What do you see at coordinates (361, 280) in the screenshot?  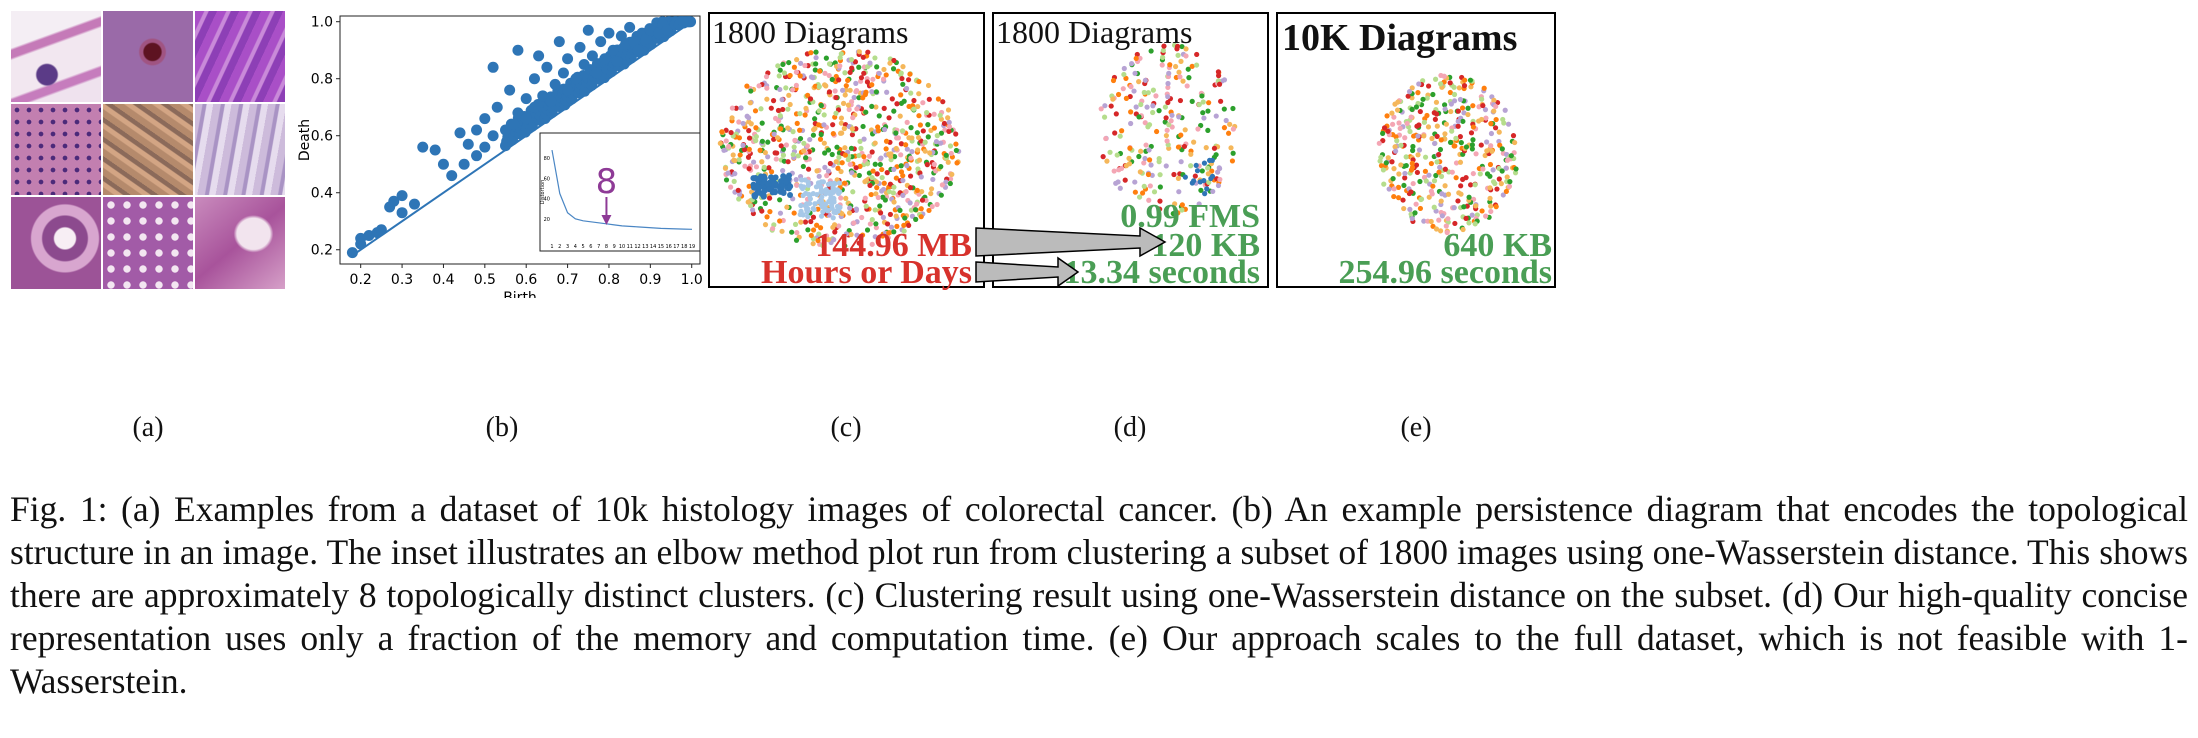 I see `pd-xtick-label: 0.2` at bounding box center [361, 280].